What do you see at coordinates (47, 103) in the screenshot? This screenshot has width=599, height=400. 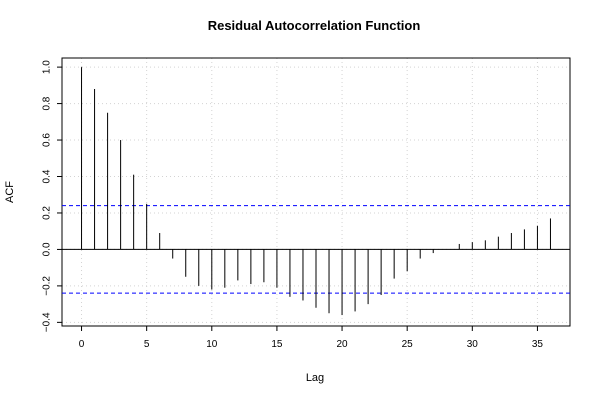 I see `y-tick-label: 0.8` at bounding box center [47, 103].